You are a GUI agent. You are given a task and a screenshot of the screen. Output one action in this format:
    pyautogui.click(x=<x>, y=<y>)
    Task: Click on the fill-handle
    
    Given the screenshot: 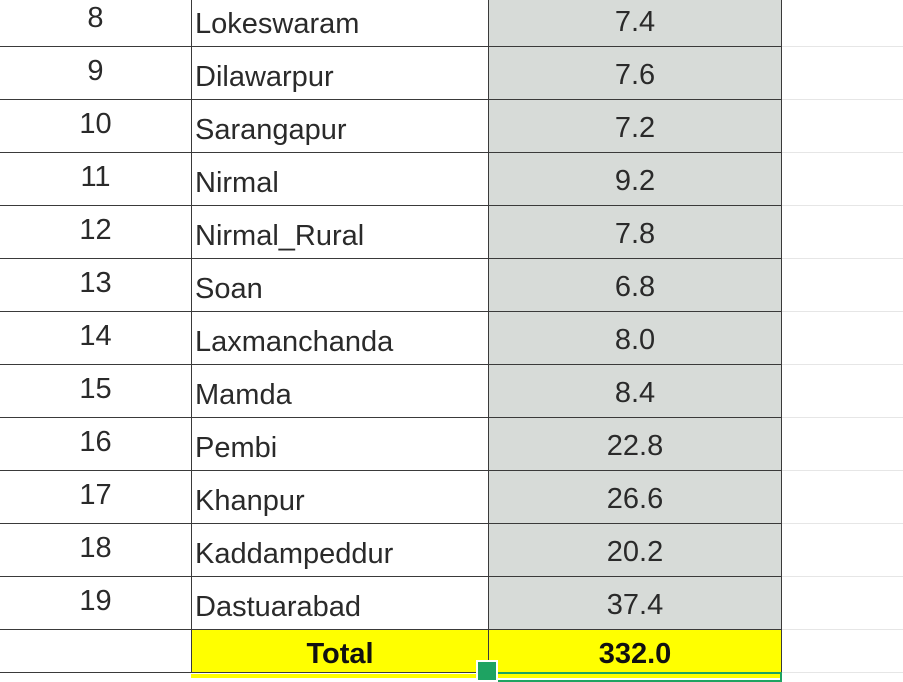 What is the action you would take?
    pyautogui.click(x=487, y=671)
    